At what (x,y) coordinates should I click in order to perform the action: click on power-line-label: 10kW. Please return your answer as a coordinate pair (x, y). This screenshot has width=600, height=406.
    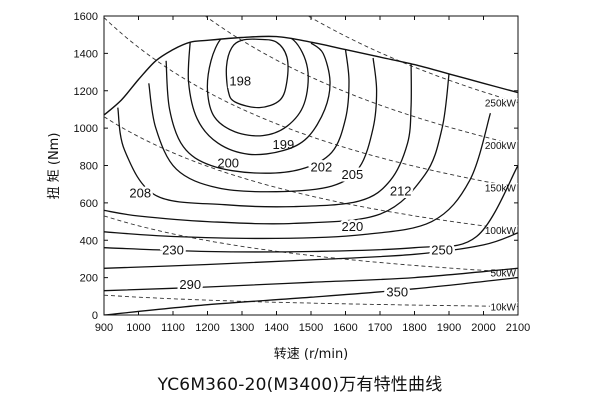
    Looking at the image, I should click on (503, 308).